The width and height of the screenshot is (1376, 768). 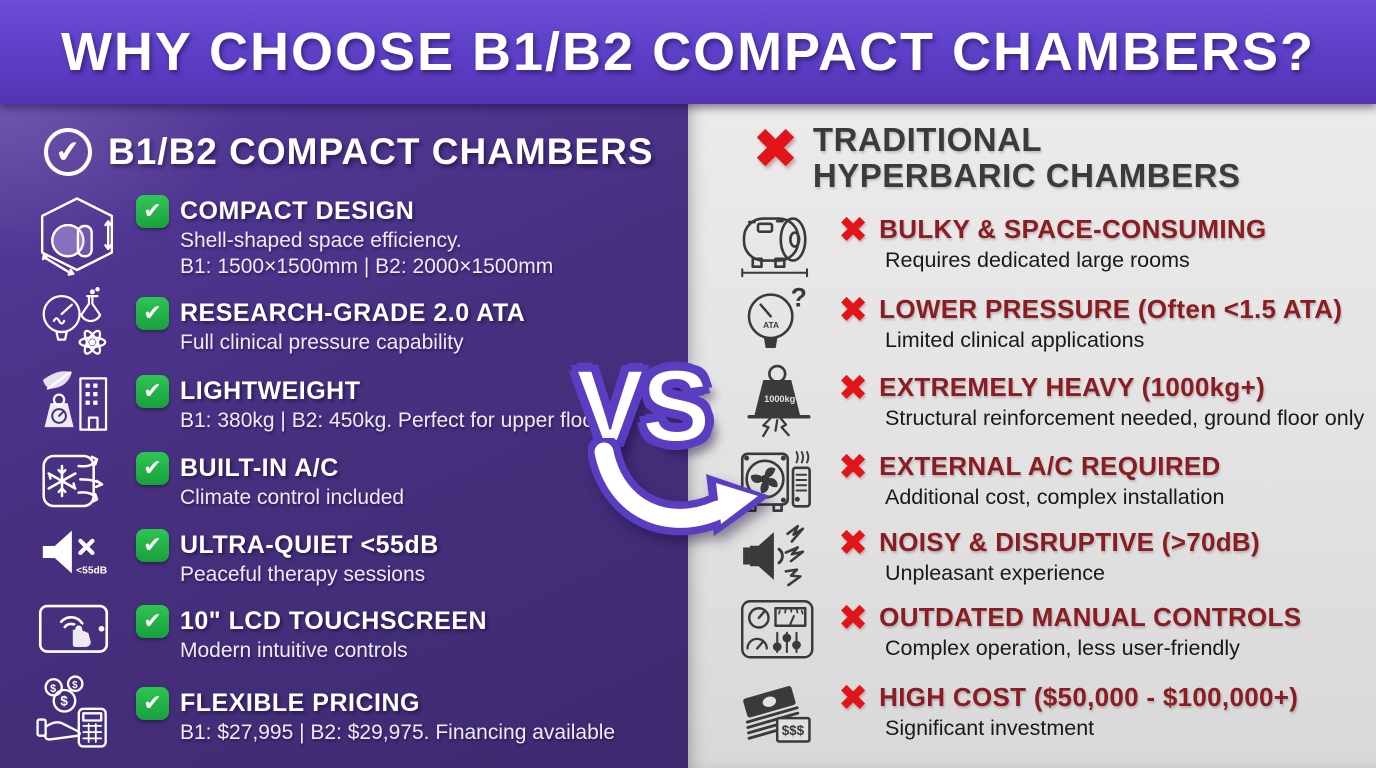 What do you see at coordinates (782, 398) in the screenshot?
I see `svg-text: 1000kg+` at bounding box center [782, 398].